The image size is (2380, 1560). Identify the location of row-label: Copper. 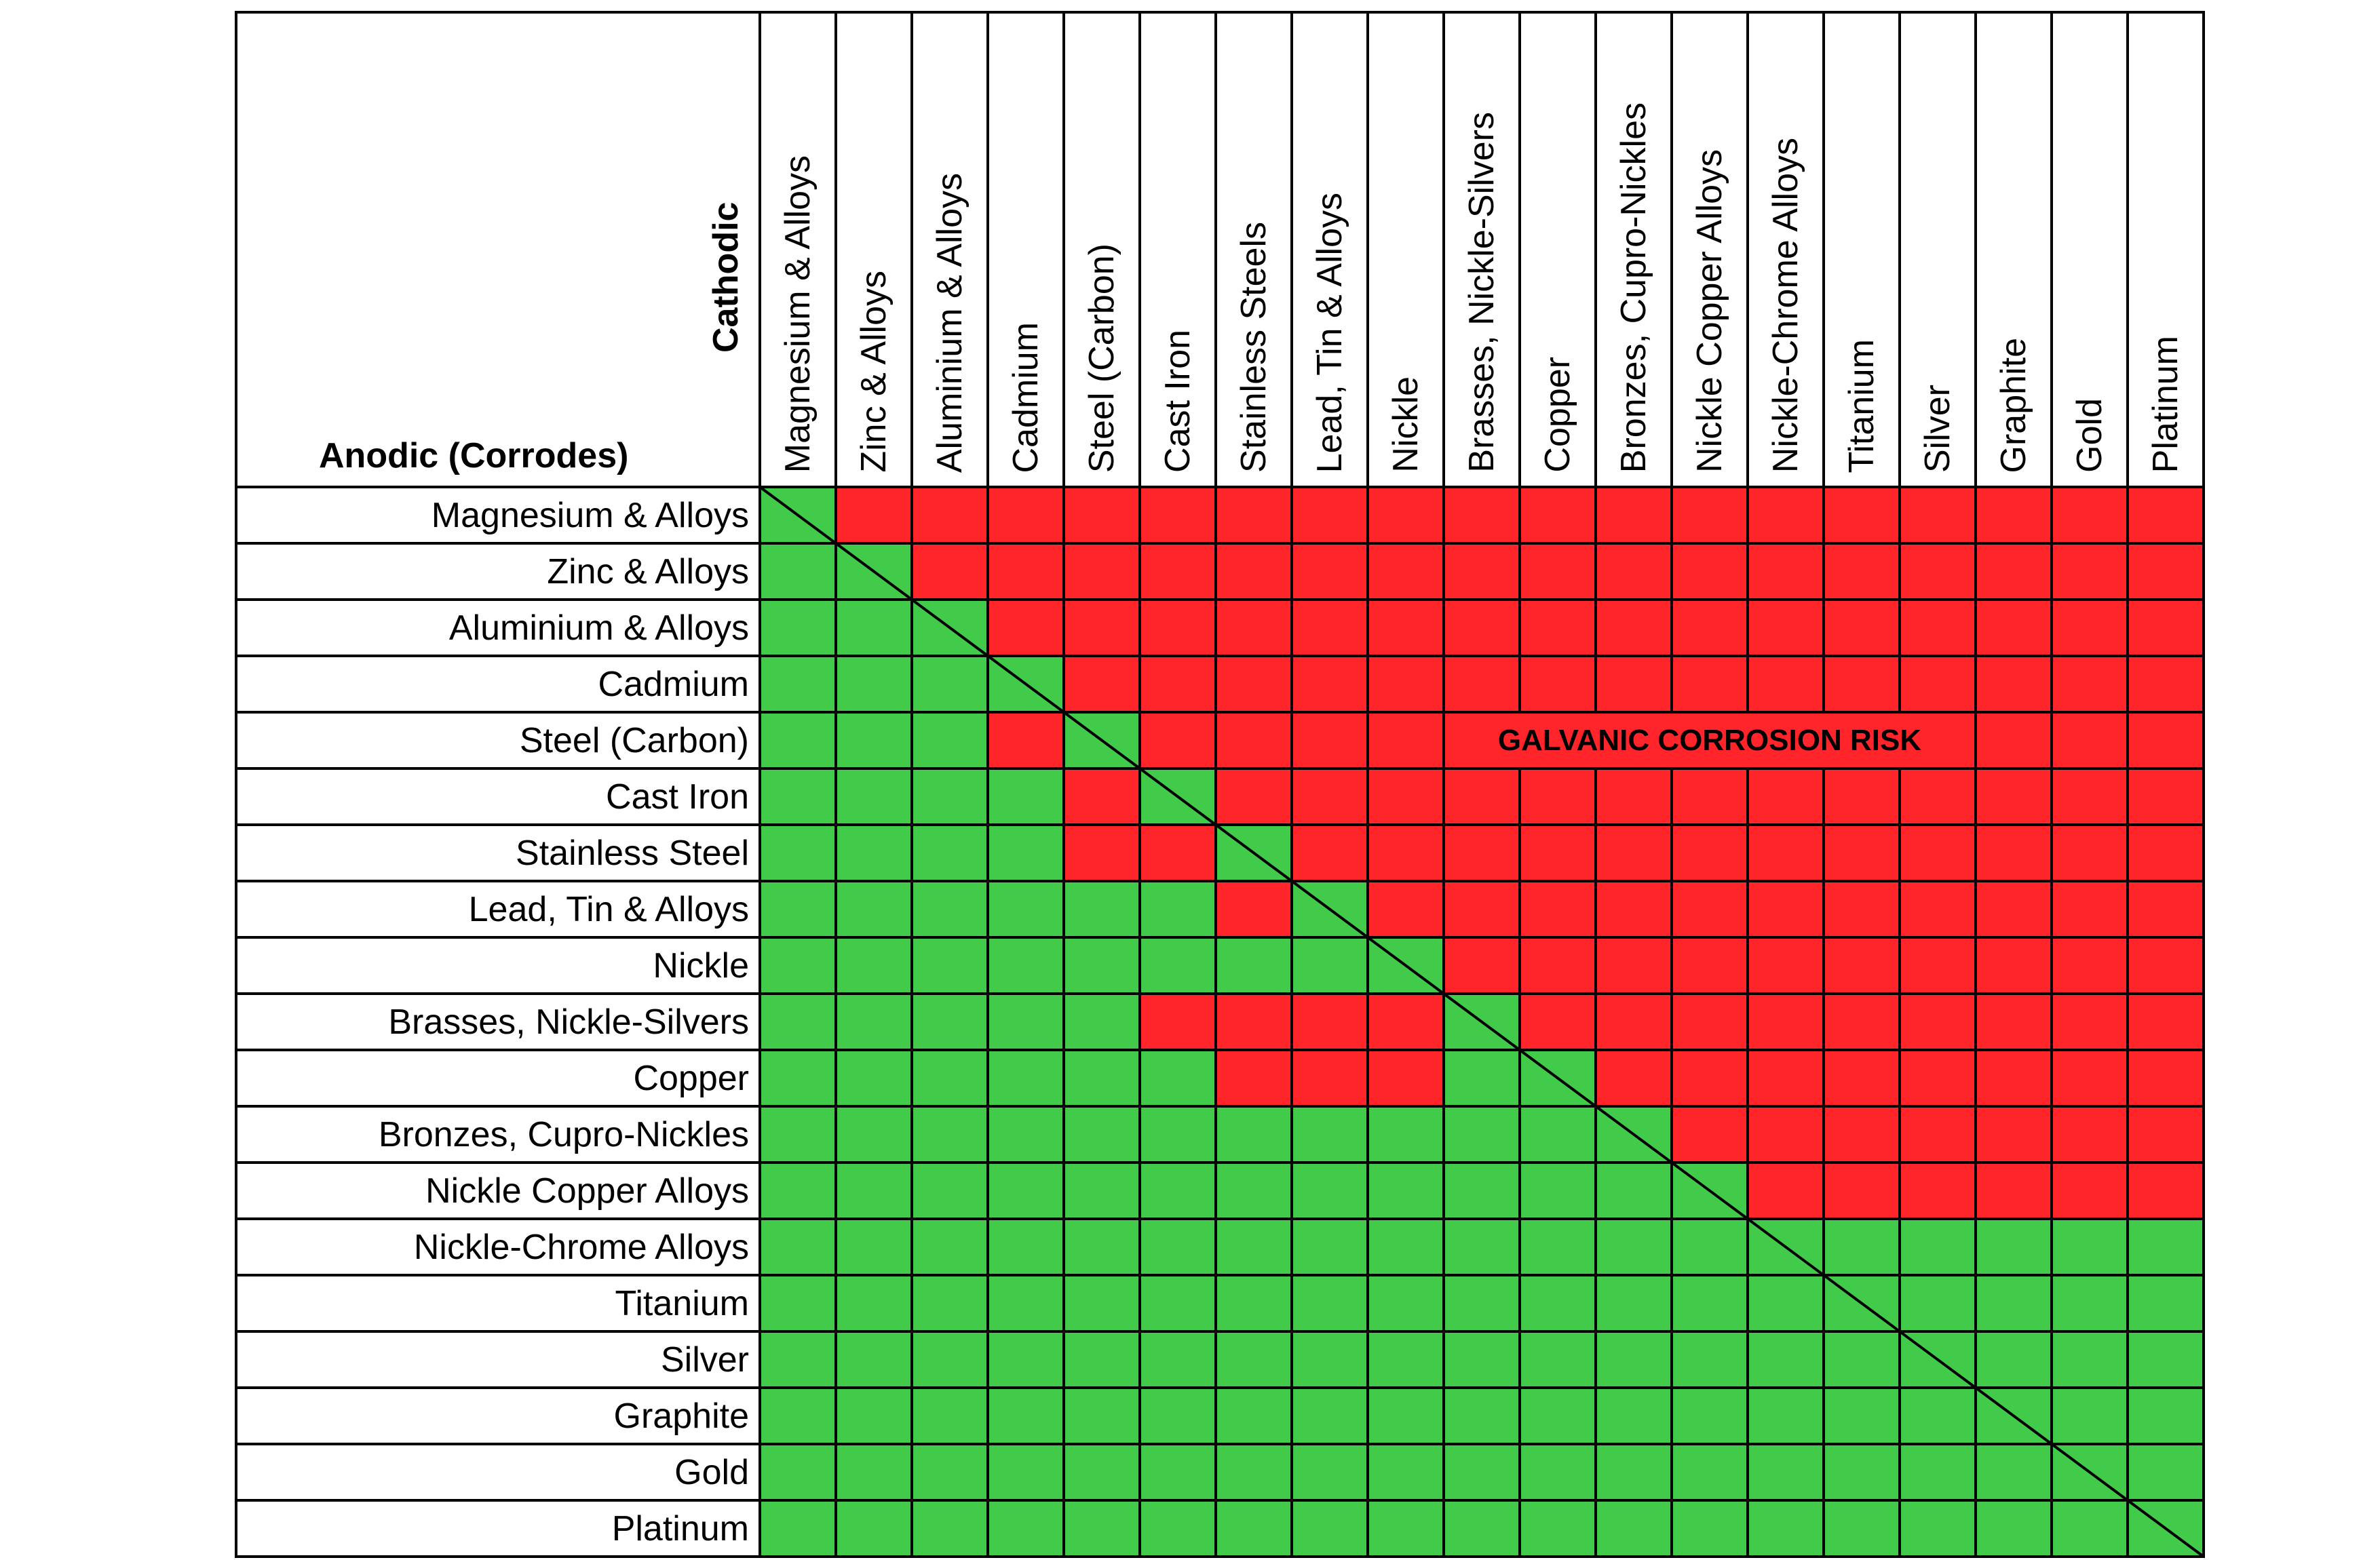
(498, 1078).